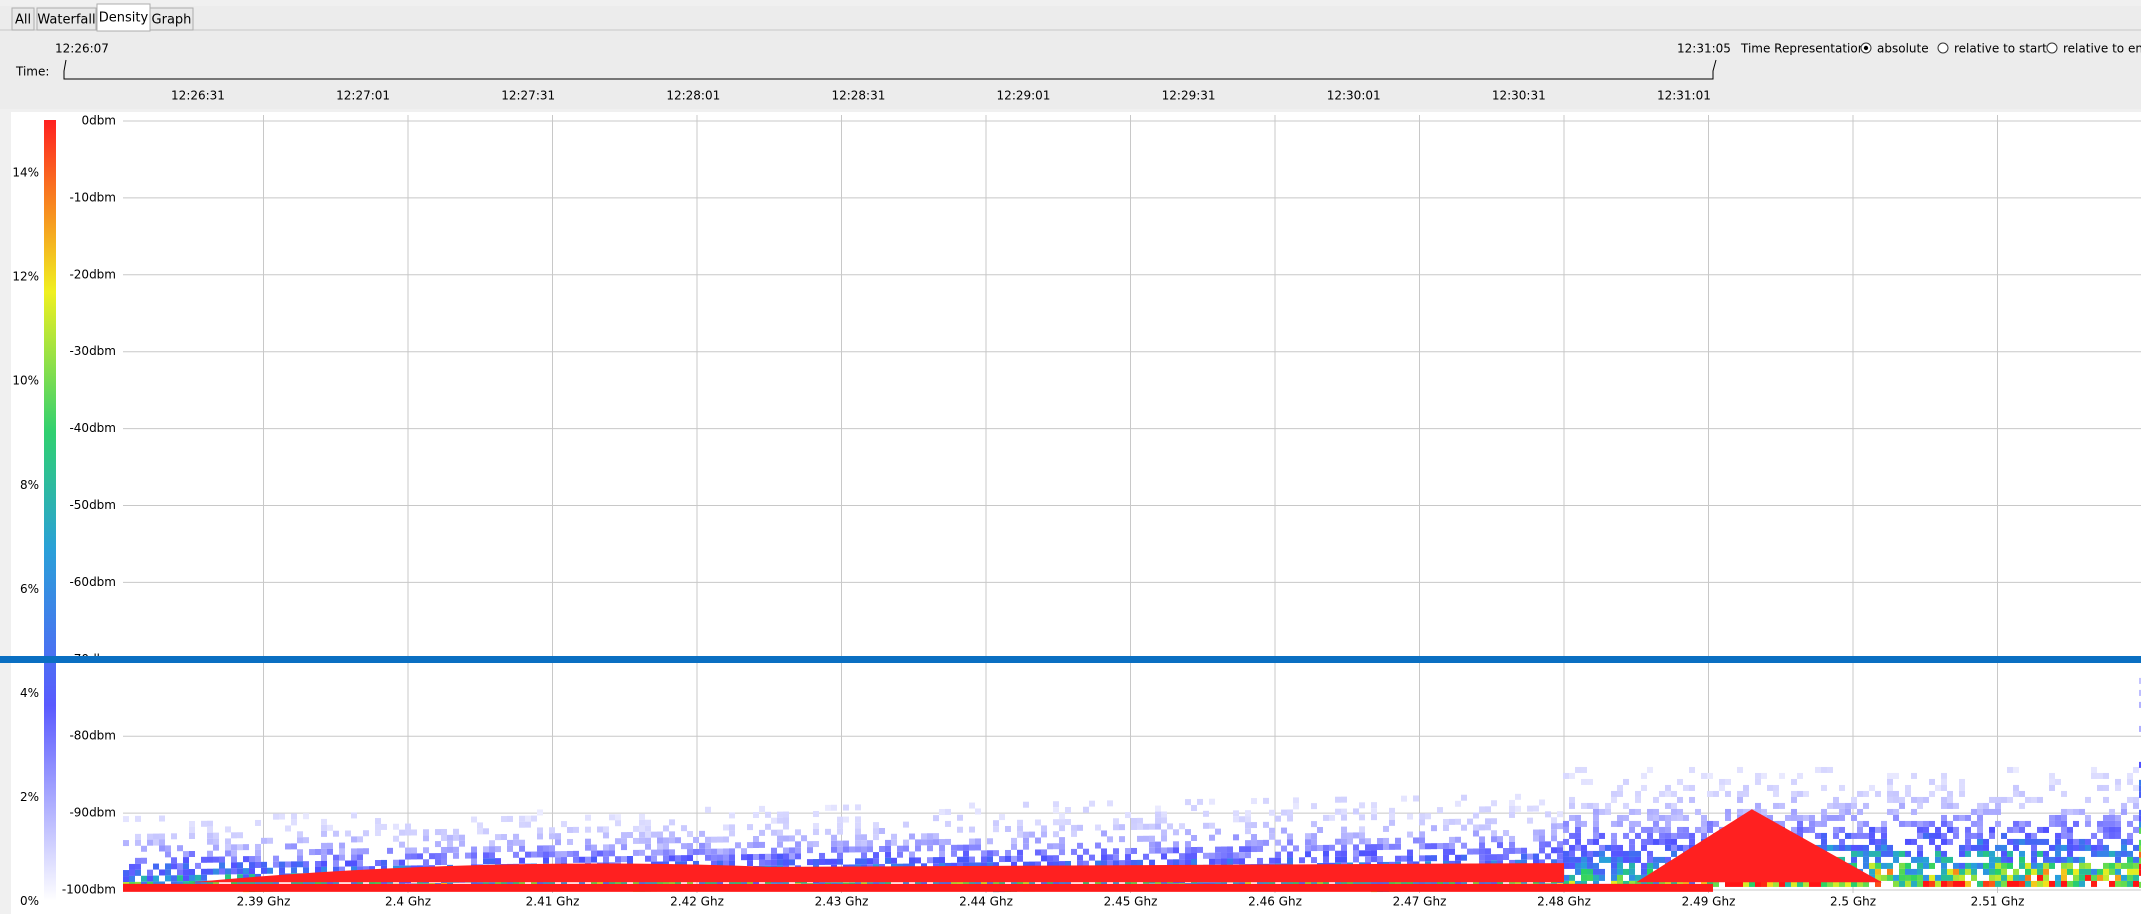 The width and height of the screenshot is (2141, 914). I want to click on radio-label: relative to start, so click(2000, 49).